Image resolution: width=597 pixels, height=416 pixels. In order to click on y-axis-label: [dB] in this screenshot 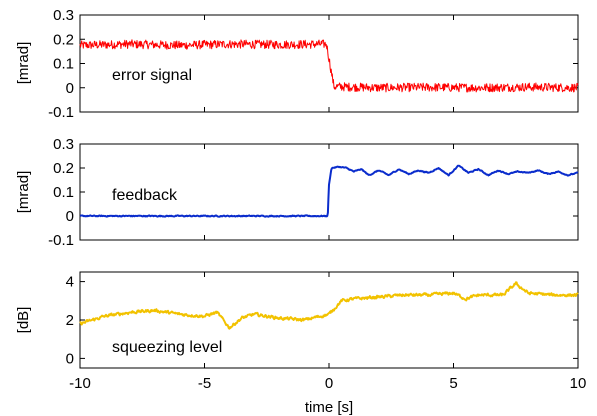, I will do `click(23, 320)`.